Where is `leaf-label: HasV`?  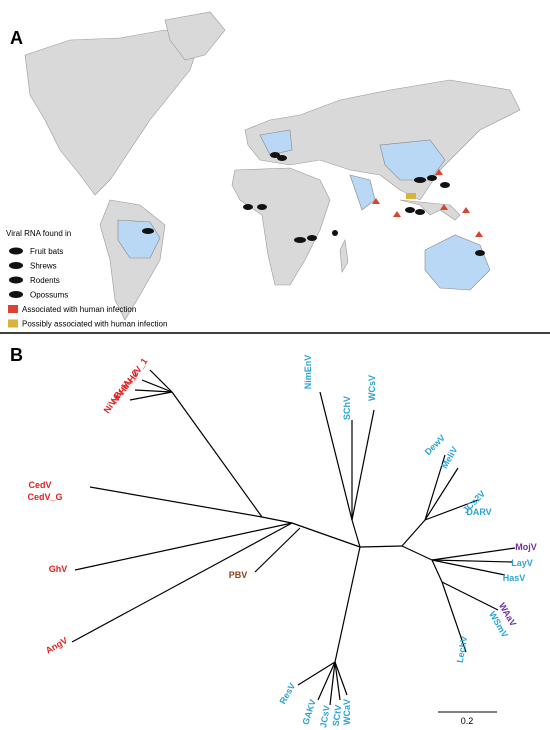
leaf-label: HasV is located at coordinates (514, 578).